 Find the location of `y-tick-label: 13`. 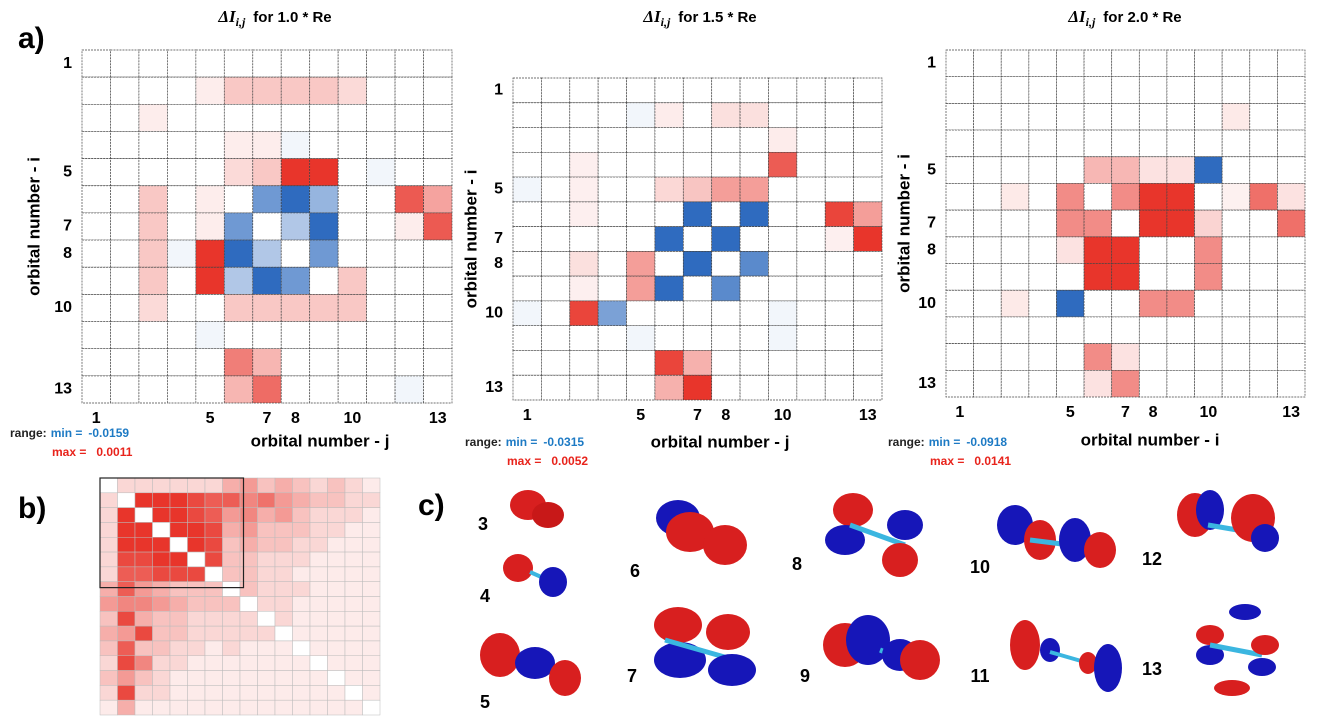

y-tick-label: 13 is located at coordinates (494, 387).